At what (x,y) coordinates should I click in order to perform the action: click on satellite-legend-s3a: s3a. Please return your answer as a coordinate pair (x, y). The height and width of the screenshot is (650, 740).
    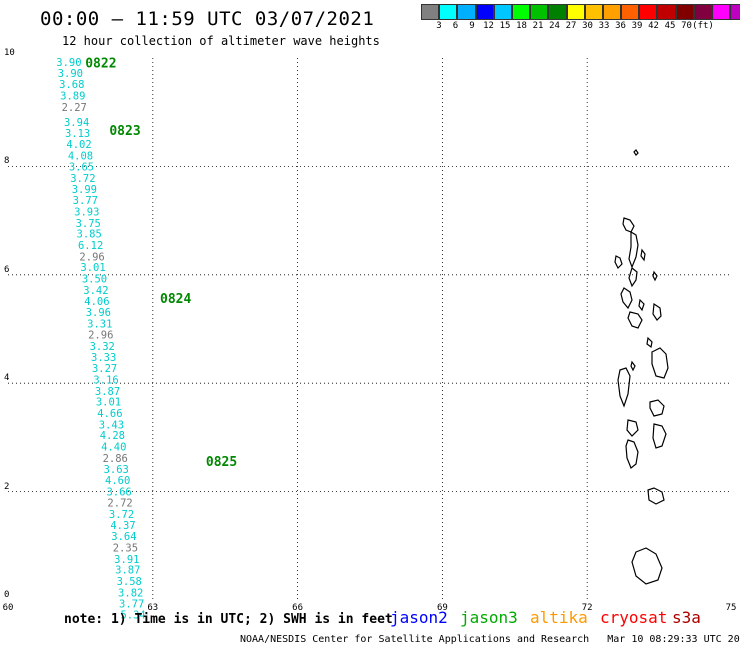
    Looking at the image, I should click on (686, 617).